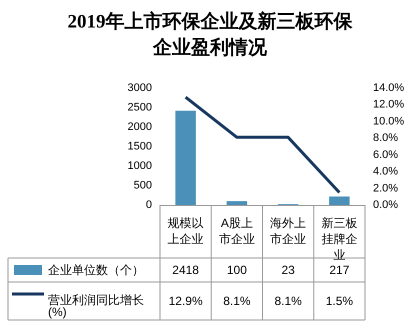 The image size is (420, 330). Describe the element at coordinates (185, 301) in the screenshot. I see `data-label: 12.9%` at that location.